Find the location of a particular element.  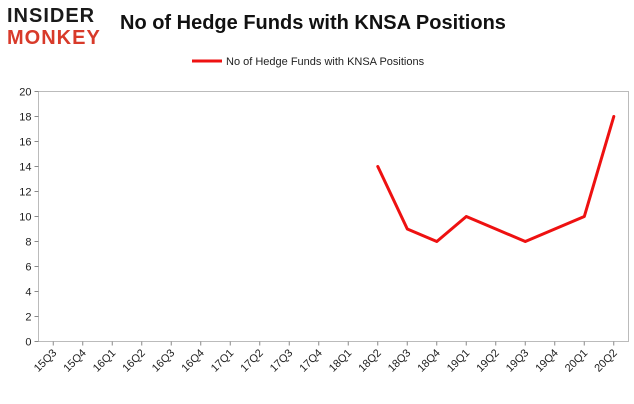

x-tick-label: 18Q1 is located at coordinates (341, 361).